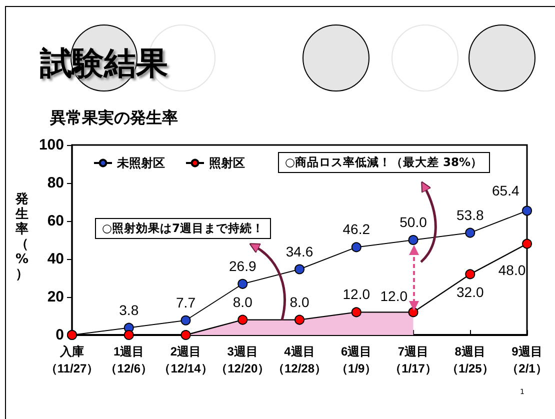  What do you see at coordinates (356, 360) in the screenshot?
I see `x-tick-label: 6週目（1/9）` at bounding box center [356, 360].